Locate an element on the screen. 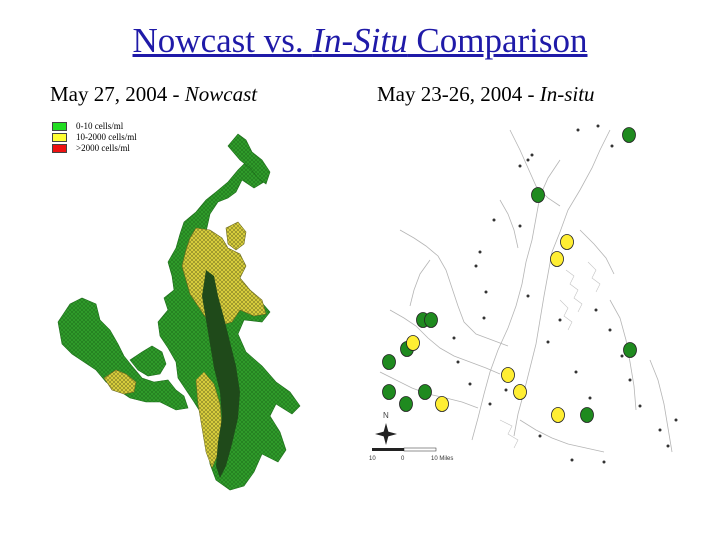 The image size is (720, 540). compass-rose: N is located at coordinates (386, 428).